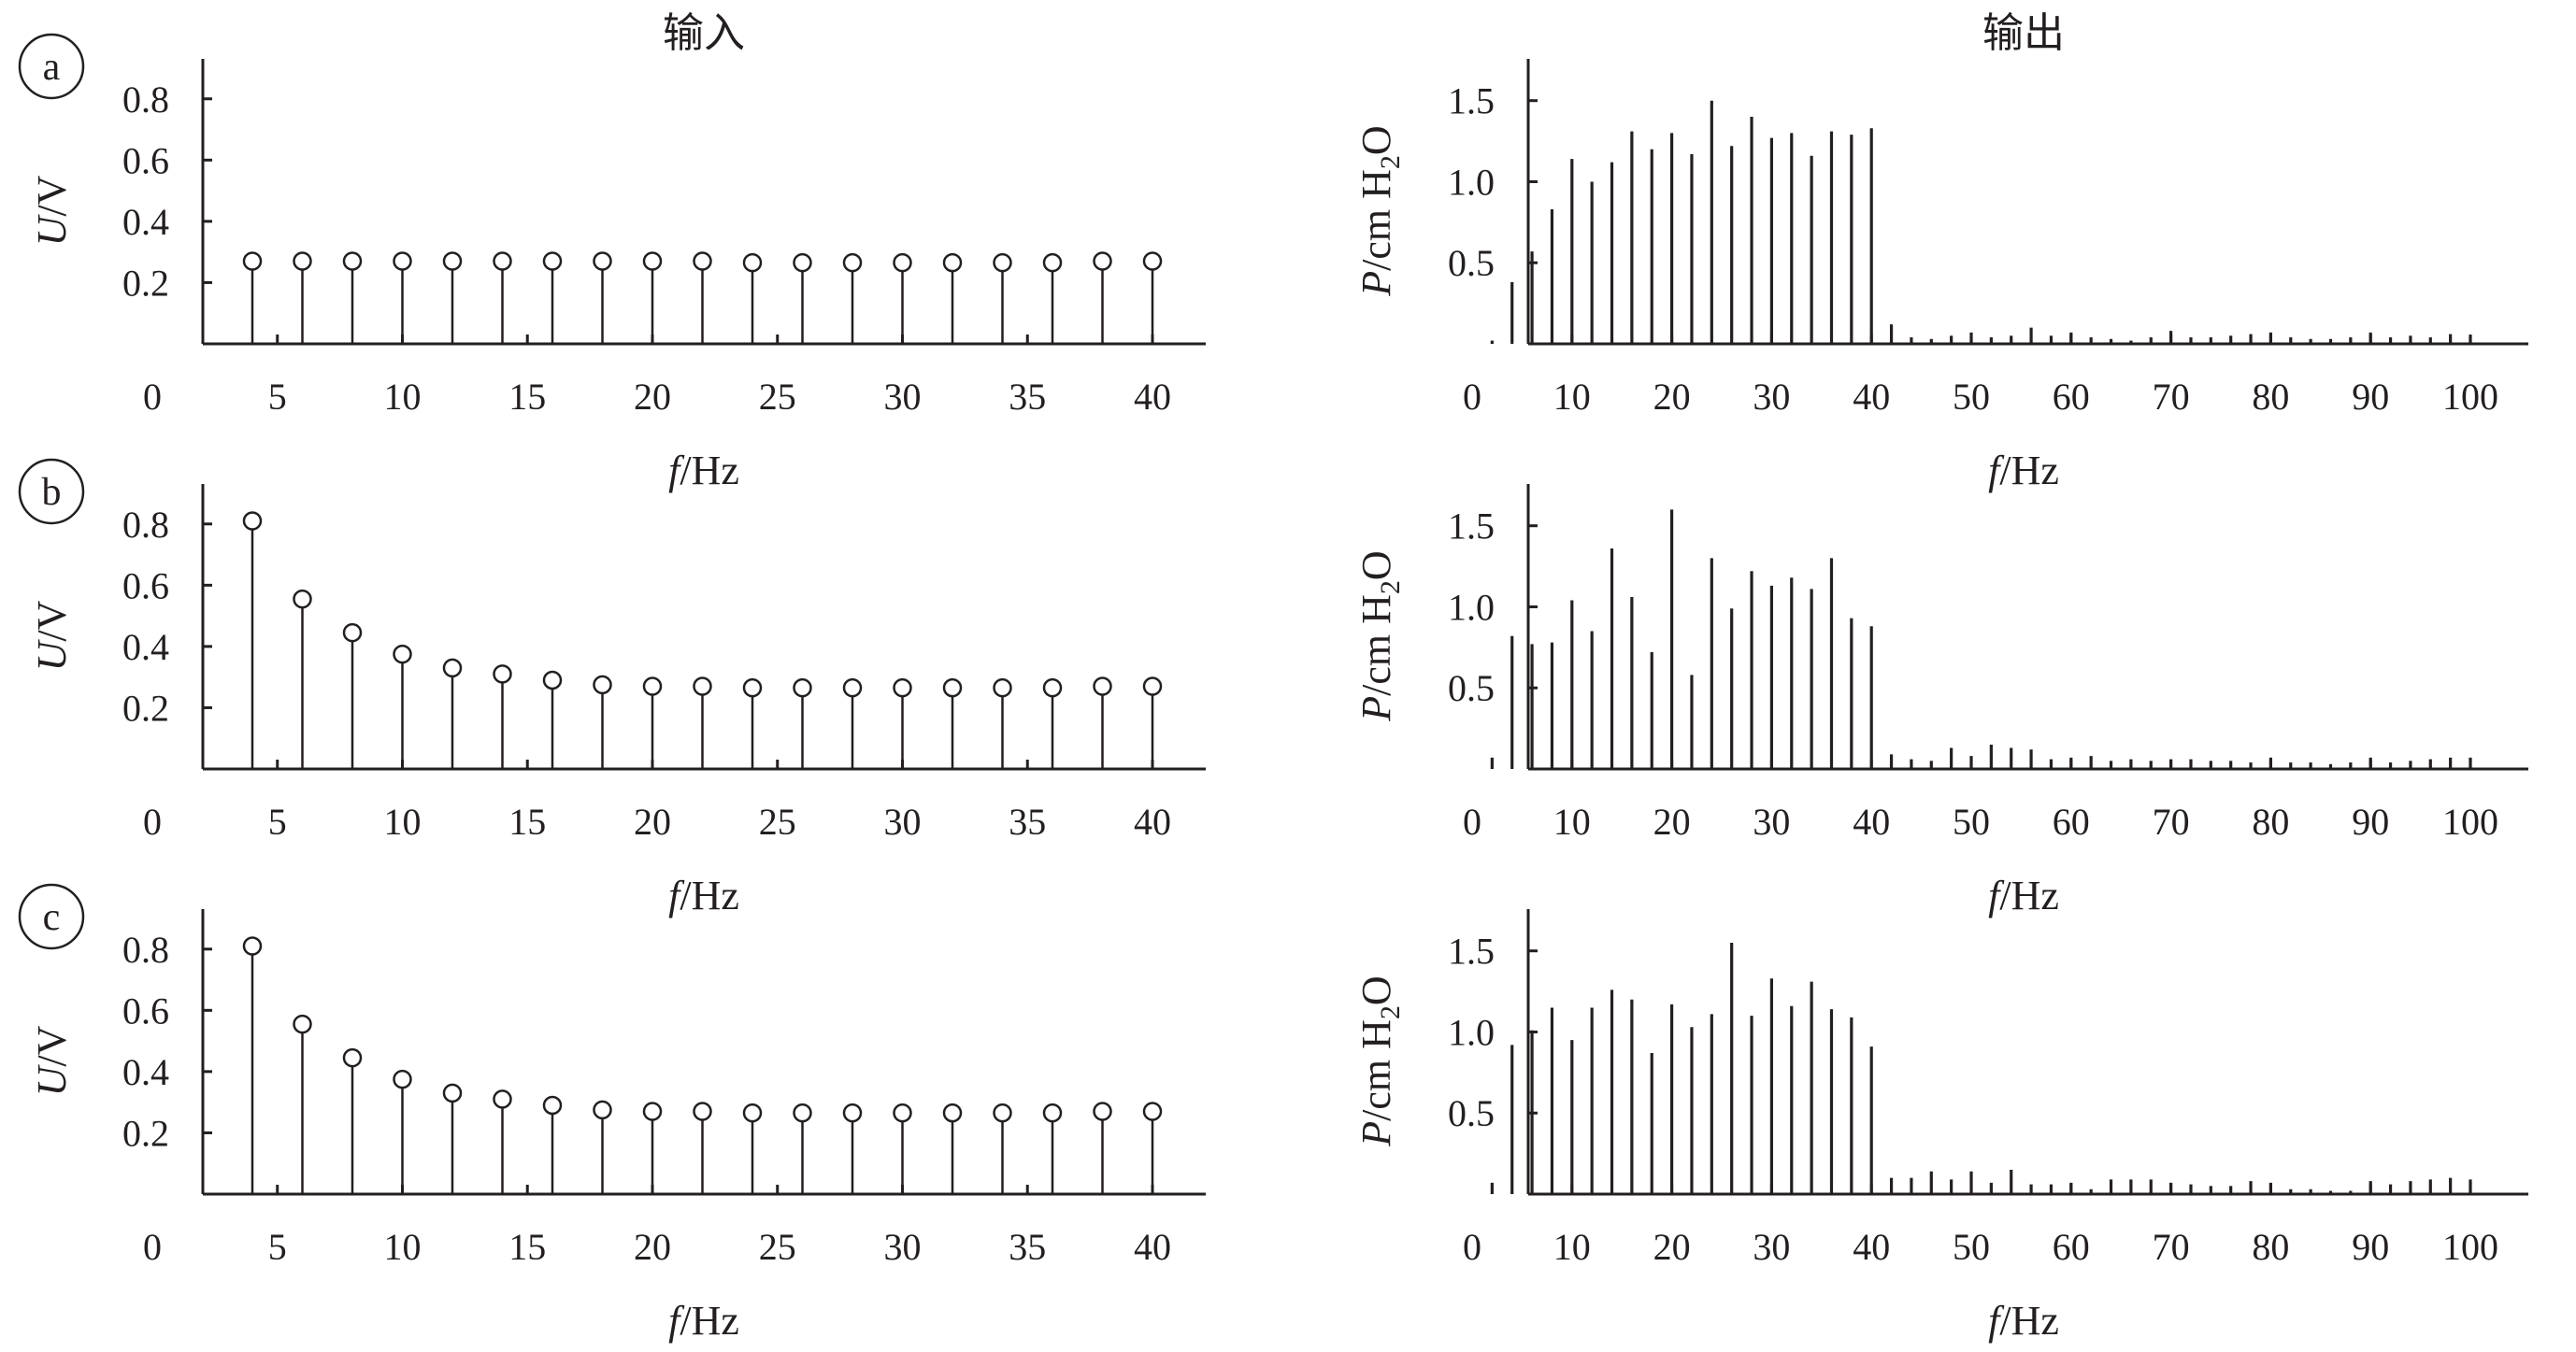 Image resolution: width=2576 pixels, height=1352 pixels. What do you see at coordinates (527, 397) in the screenshot?
I see `chart-a-input-x-tick-label: 15` at bounding box center [527, 397].